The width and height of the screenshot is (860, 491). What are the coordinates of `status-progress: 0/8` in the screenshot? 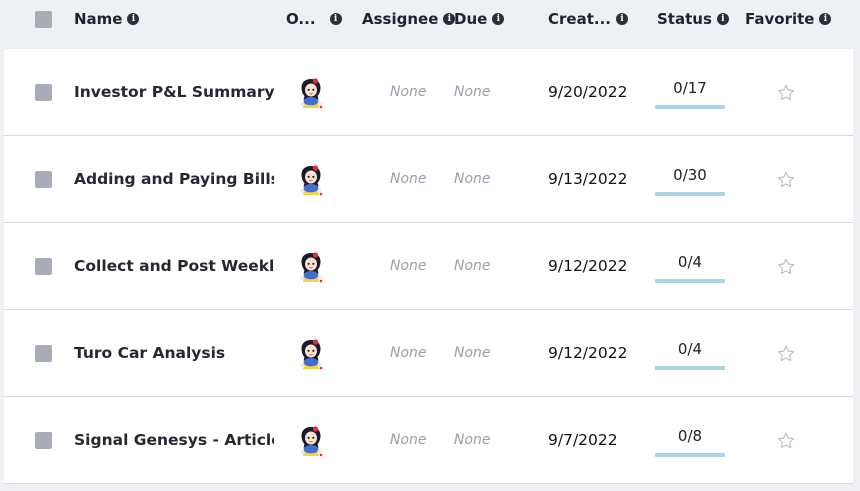 It's located at (690, 441).